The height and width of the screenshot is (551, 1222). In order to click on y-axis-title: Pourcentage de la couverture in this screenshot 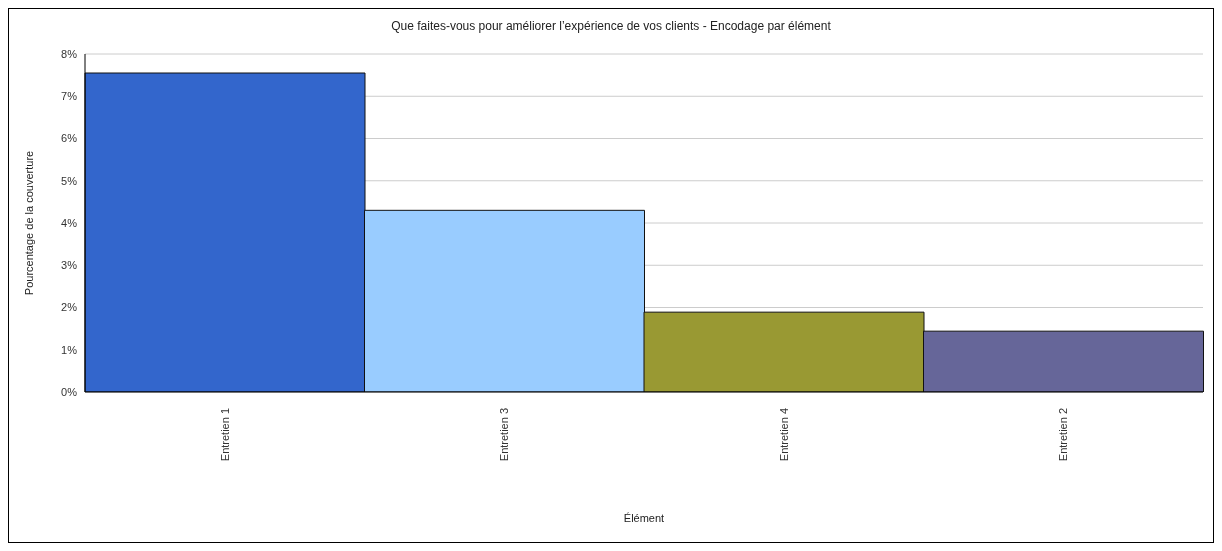, I will do `click(28, 223)`.